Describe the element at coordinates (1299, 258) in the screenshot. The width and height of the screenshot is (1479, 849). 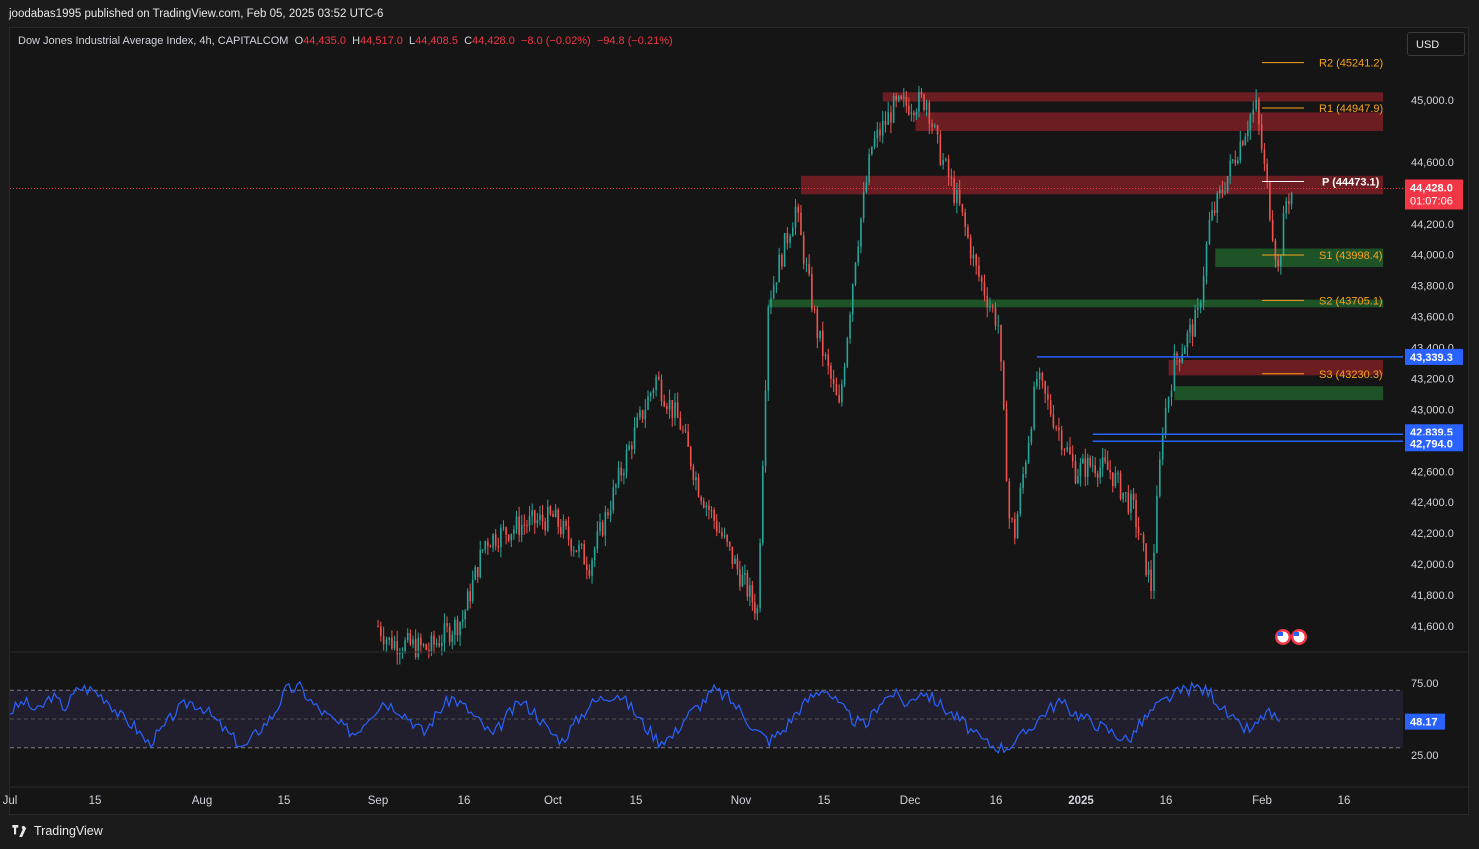
I see `demand-zone` at that location.